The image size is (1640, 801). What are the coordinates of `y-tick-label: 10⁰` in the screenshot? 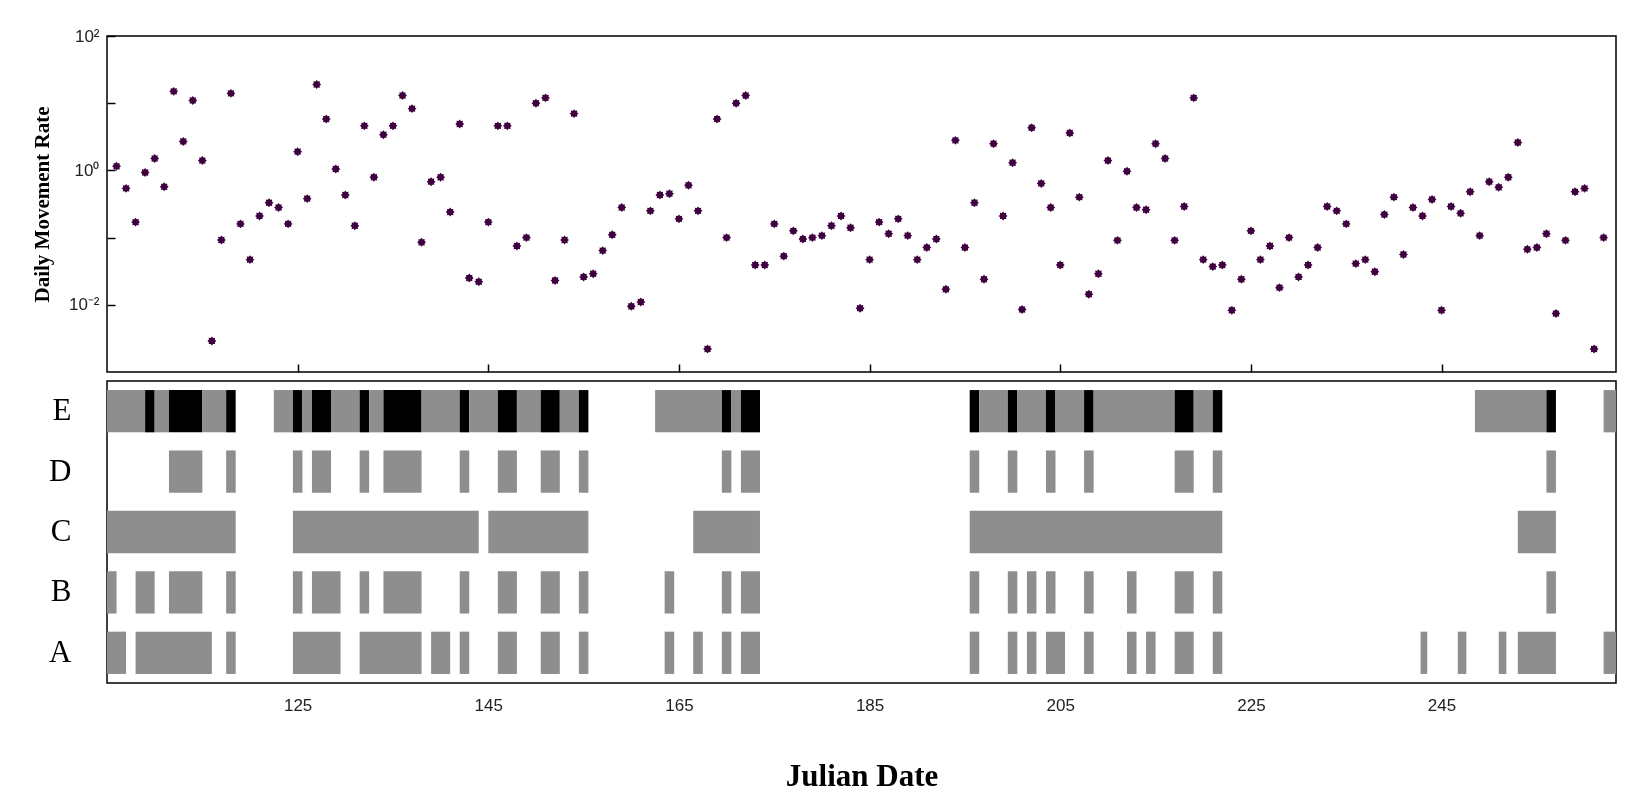 It's located at (87, 170).